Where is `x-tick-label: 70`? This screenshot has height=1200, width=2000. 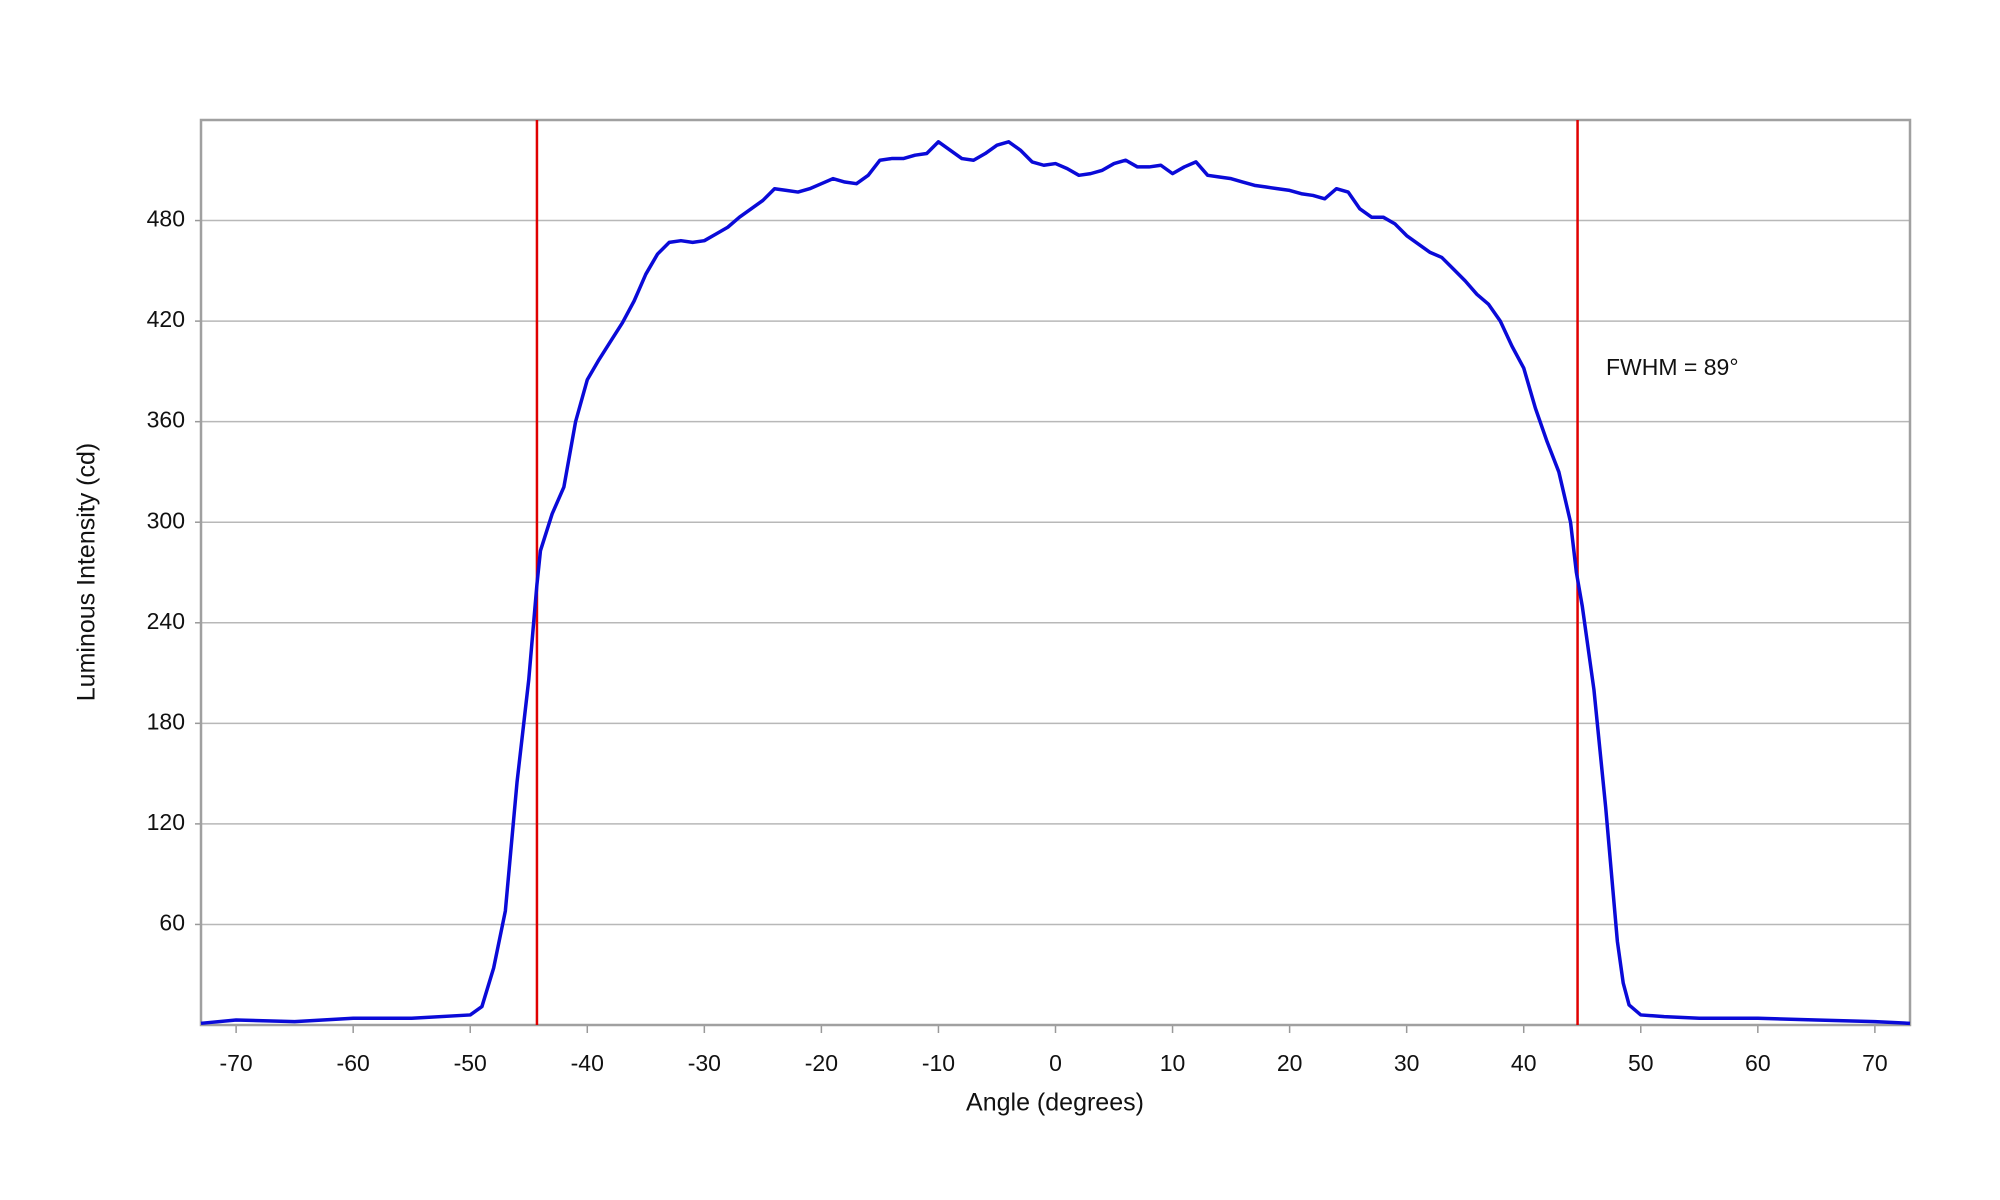 x-tick-label: 70 is located at coordinates (1875, 1063).